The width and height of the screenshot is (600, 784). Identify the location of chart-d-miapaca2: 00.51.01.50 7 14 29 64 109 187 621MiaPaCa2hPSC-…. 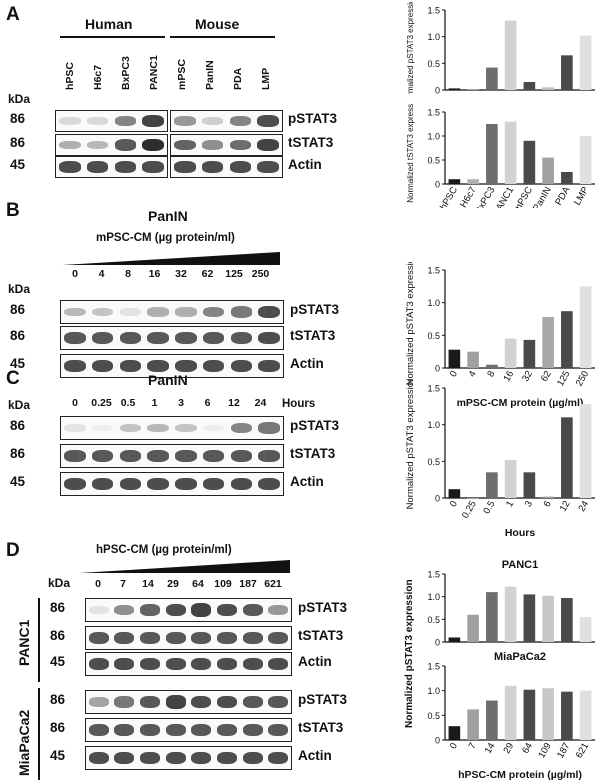
(511, 716).